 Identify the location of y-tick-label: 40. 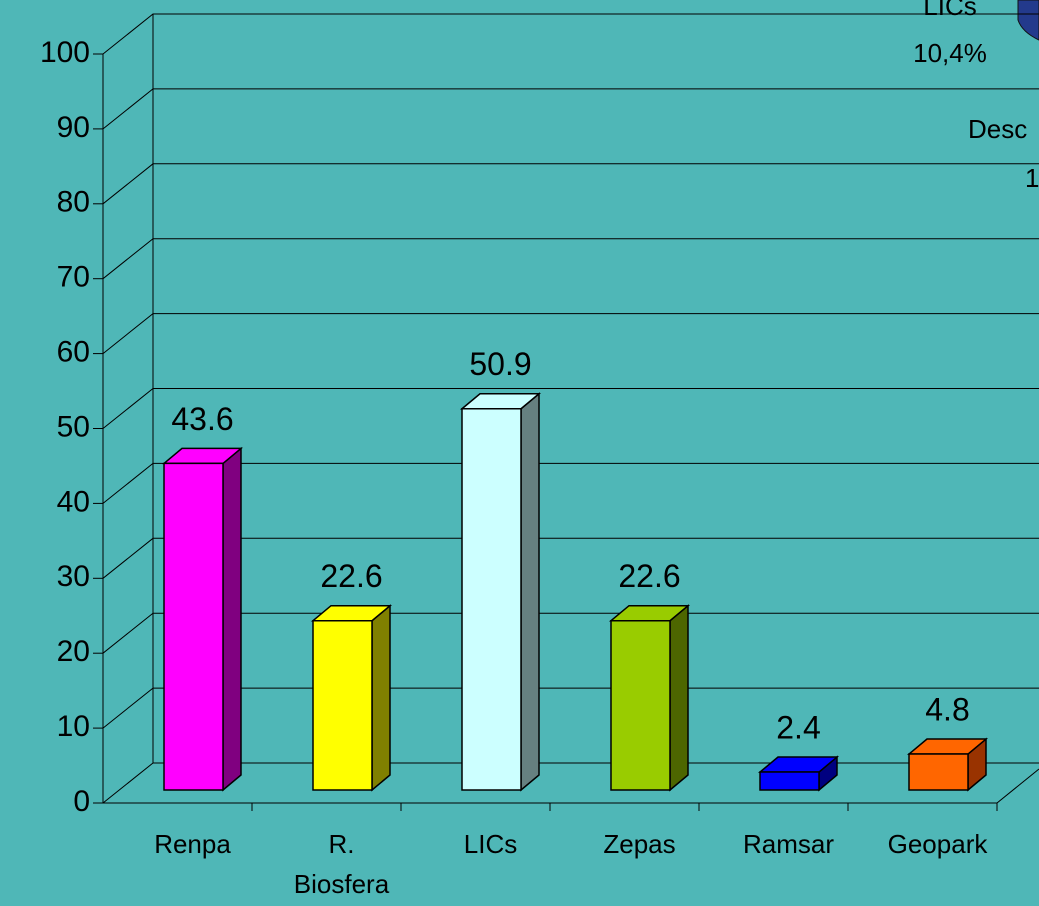
(73, 501).